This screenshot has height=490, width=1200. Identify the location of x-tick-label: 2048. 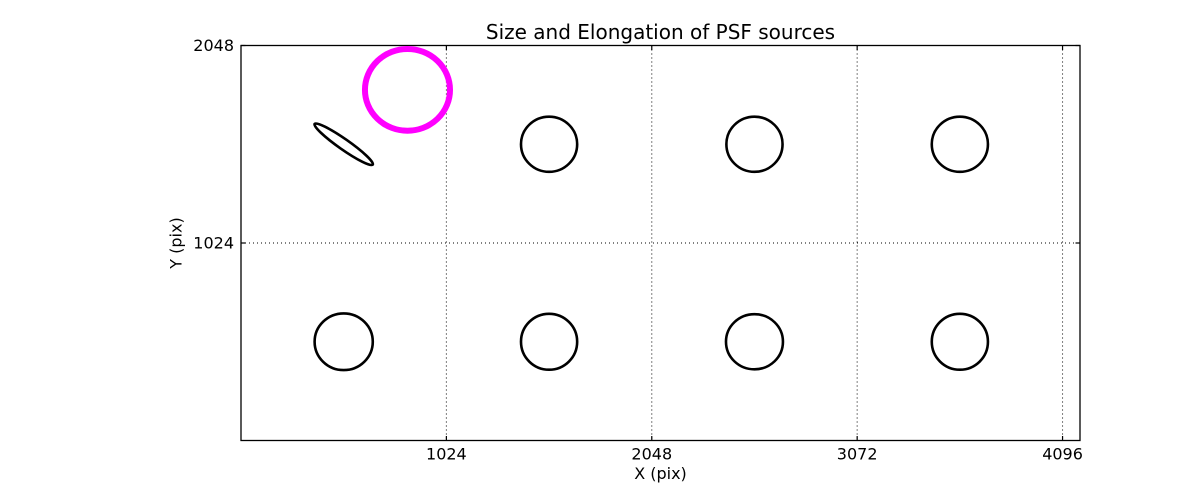
(651, 454).